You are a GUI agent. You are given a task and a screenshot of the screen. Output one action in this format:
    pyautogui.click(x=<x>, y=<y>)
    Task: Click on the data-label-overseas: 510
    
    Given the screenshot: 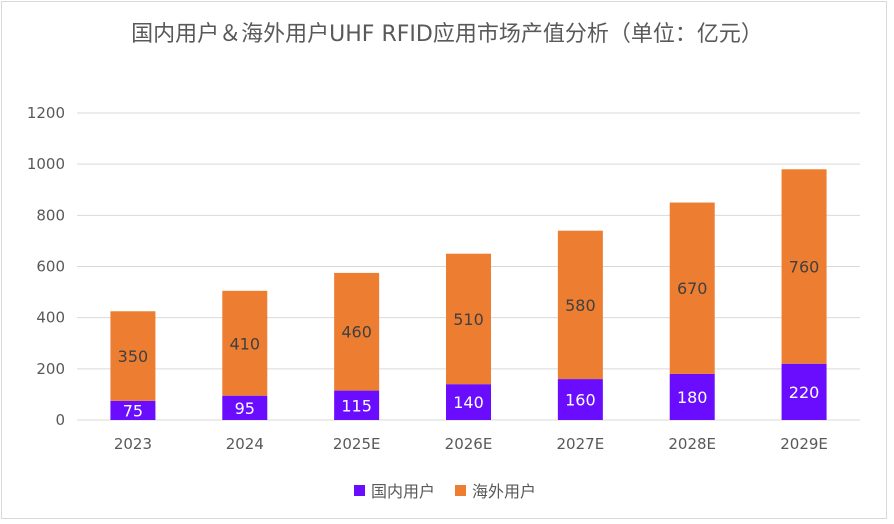 What is the action you would take?
    pyautogui.click(x=468, y=319)
    